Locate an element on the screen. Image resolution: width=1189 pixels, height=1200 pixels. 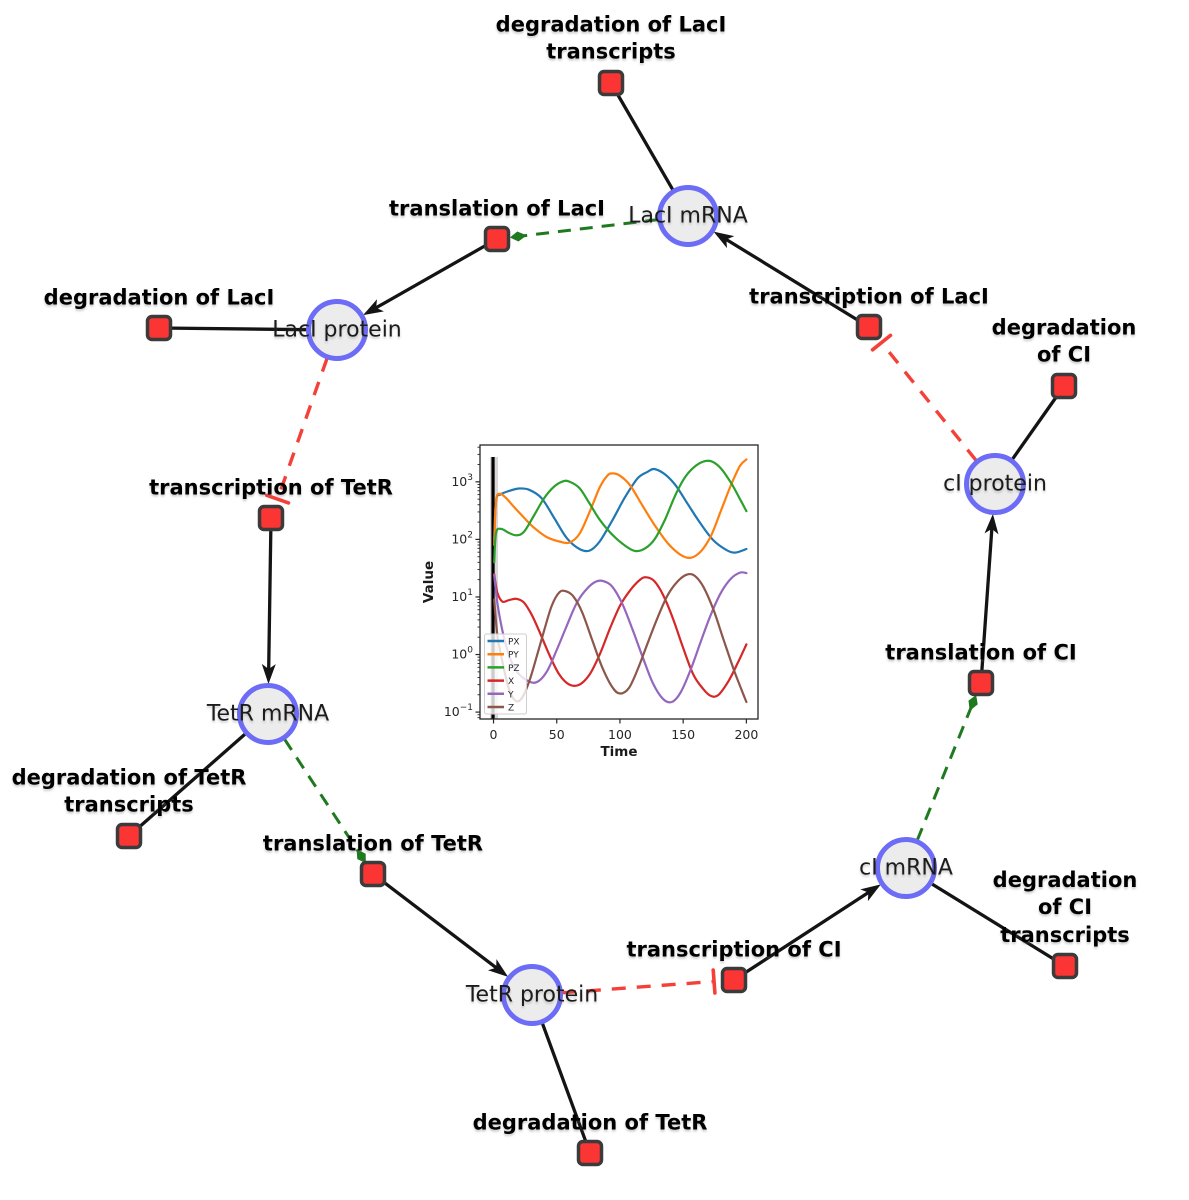
series-X is located at coordinates (620, 635).